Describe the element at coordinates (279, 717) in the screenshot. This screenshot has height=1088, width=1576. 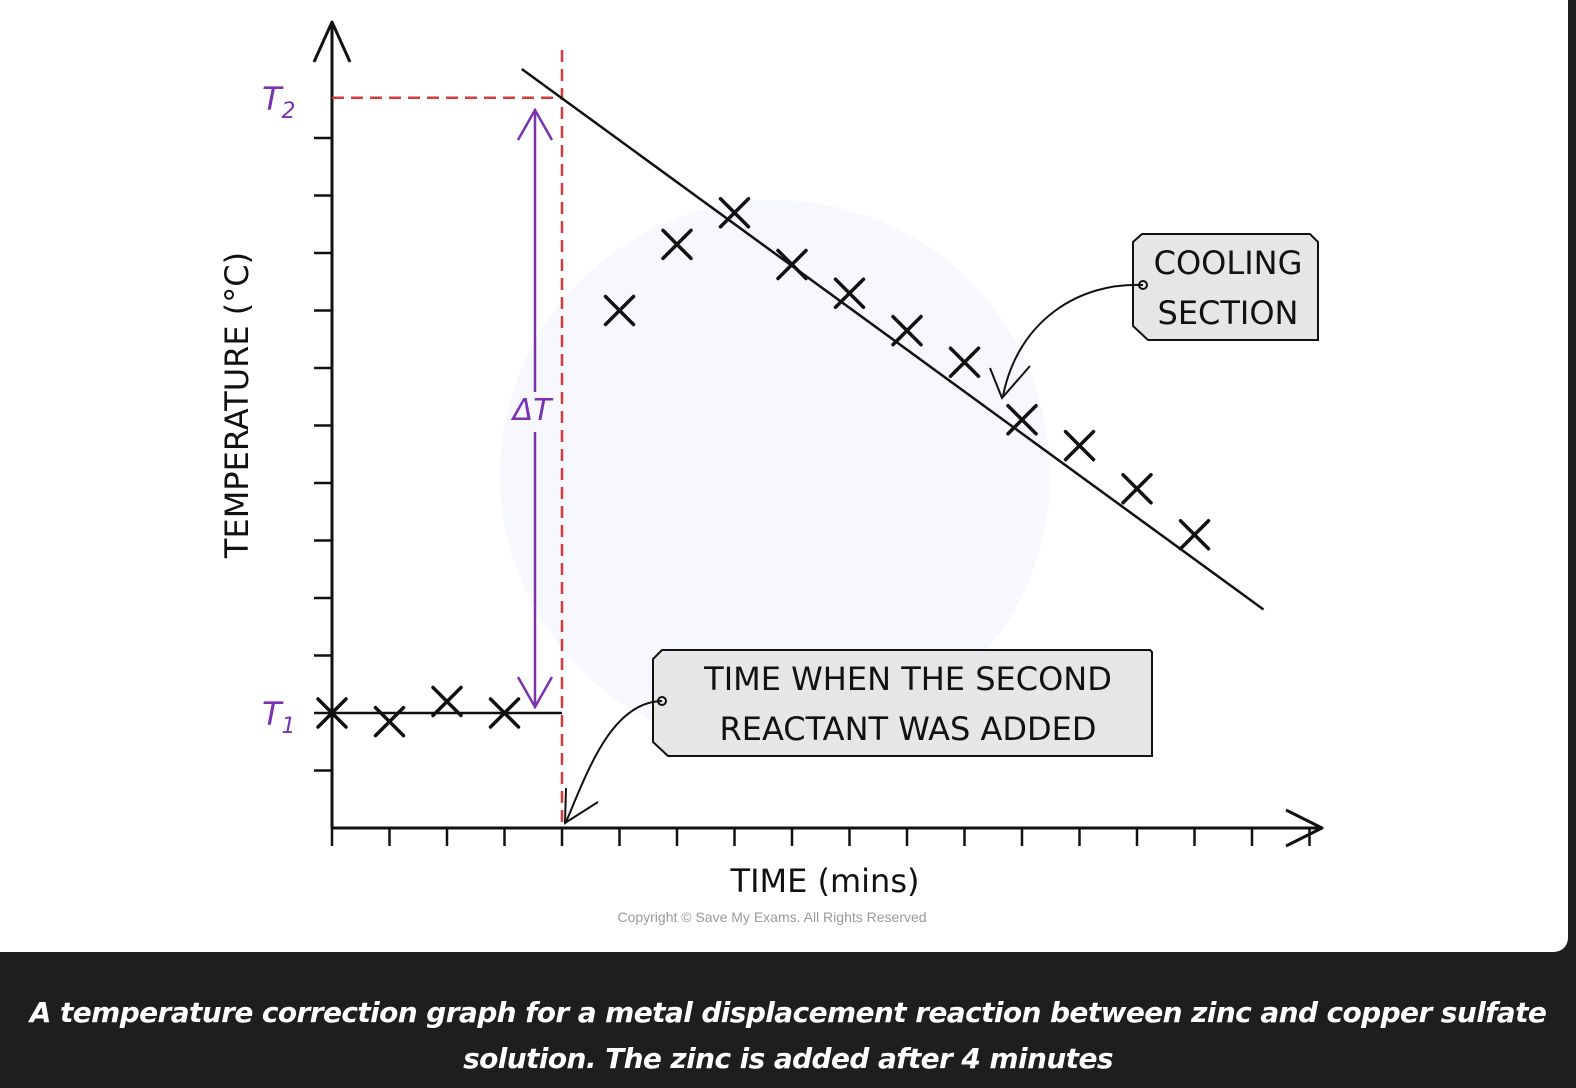
I see `t1-label: T1` at that location.